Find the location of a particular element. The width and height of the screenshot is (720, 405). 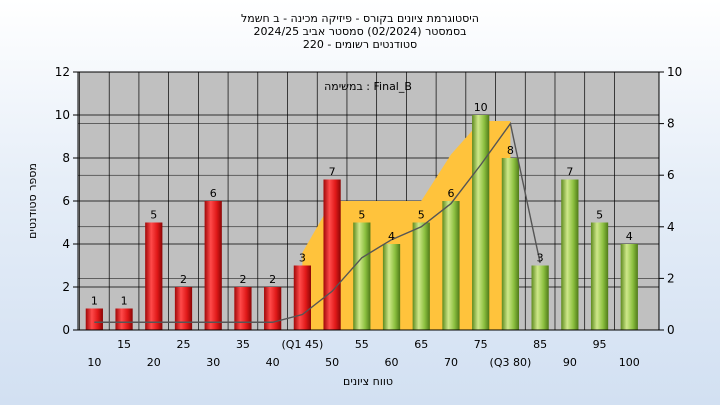

data-label-50: 7 is located at coordinates (332, 172).